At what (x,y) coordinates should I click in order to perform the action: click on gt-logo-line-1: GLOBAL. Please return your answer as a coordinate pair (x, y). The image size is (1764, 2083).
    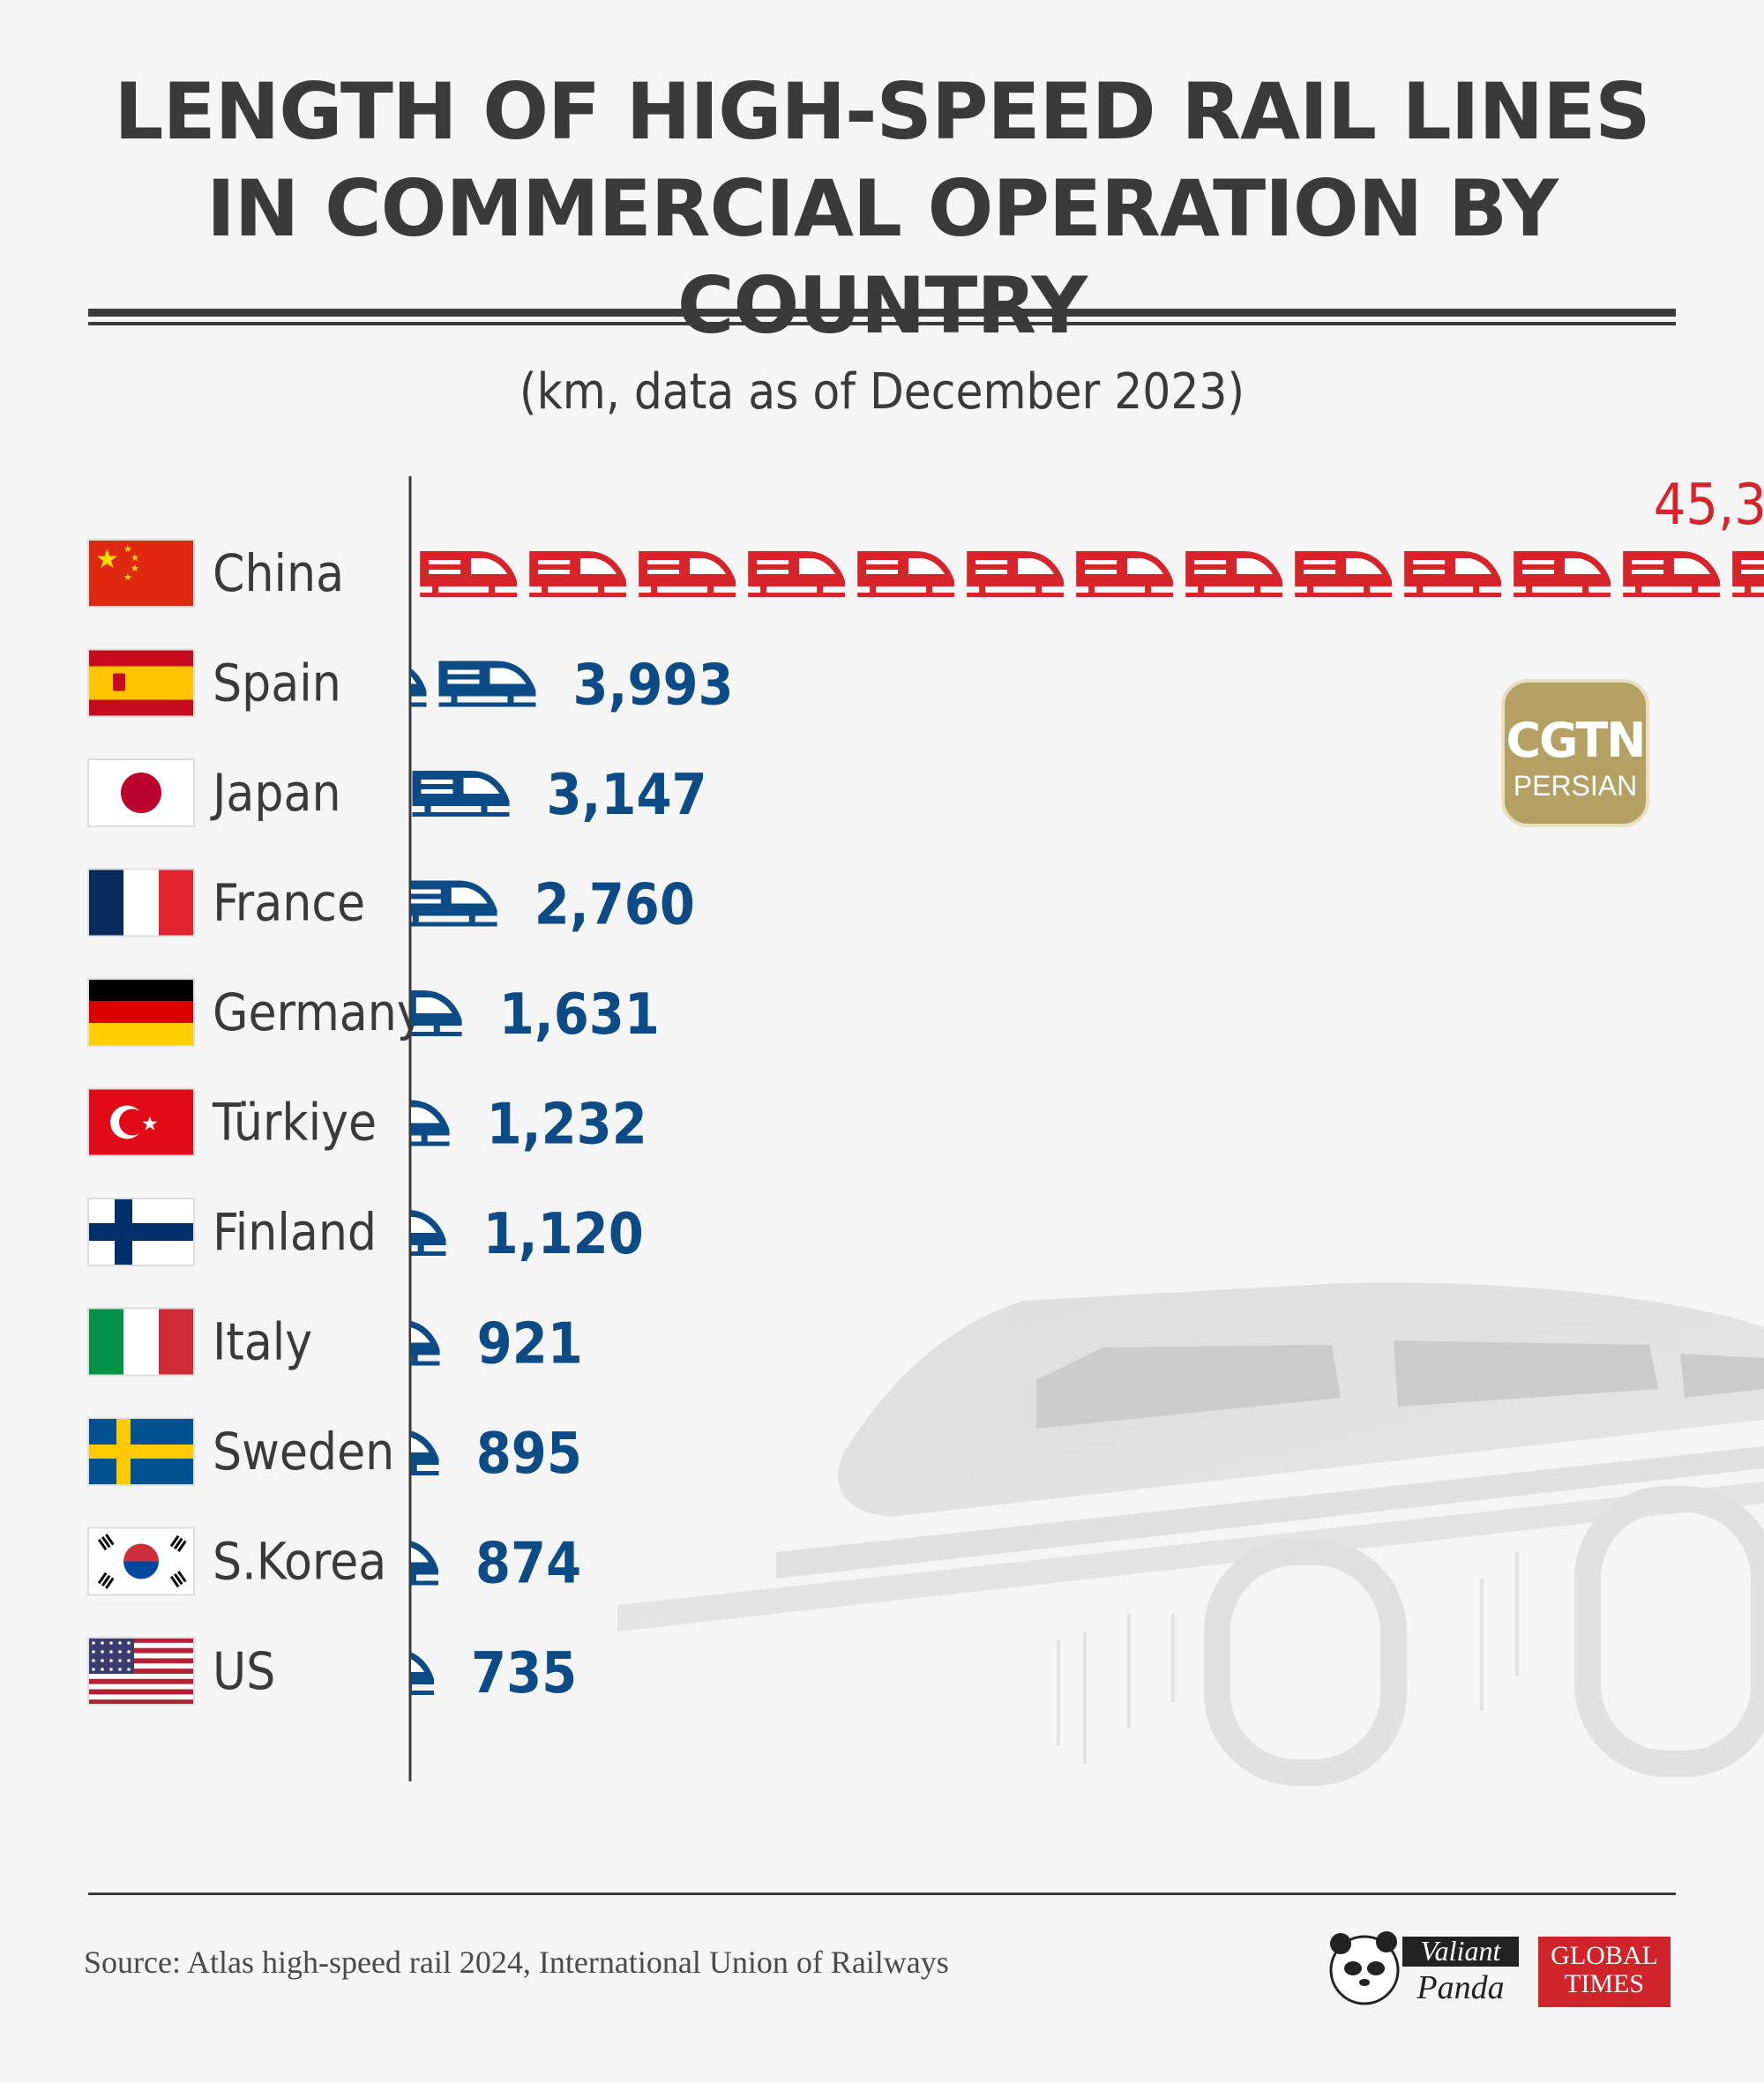
    Looking at the image, I should click on (1604, 1956).